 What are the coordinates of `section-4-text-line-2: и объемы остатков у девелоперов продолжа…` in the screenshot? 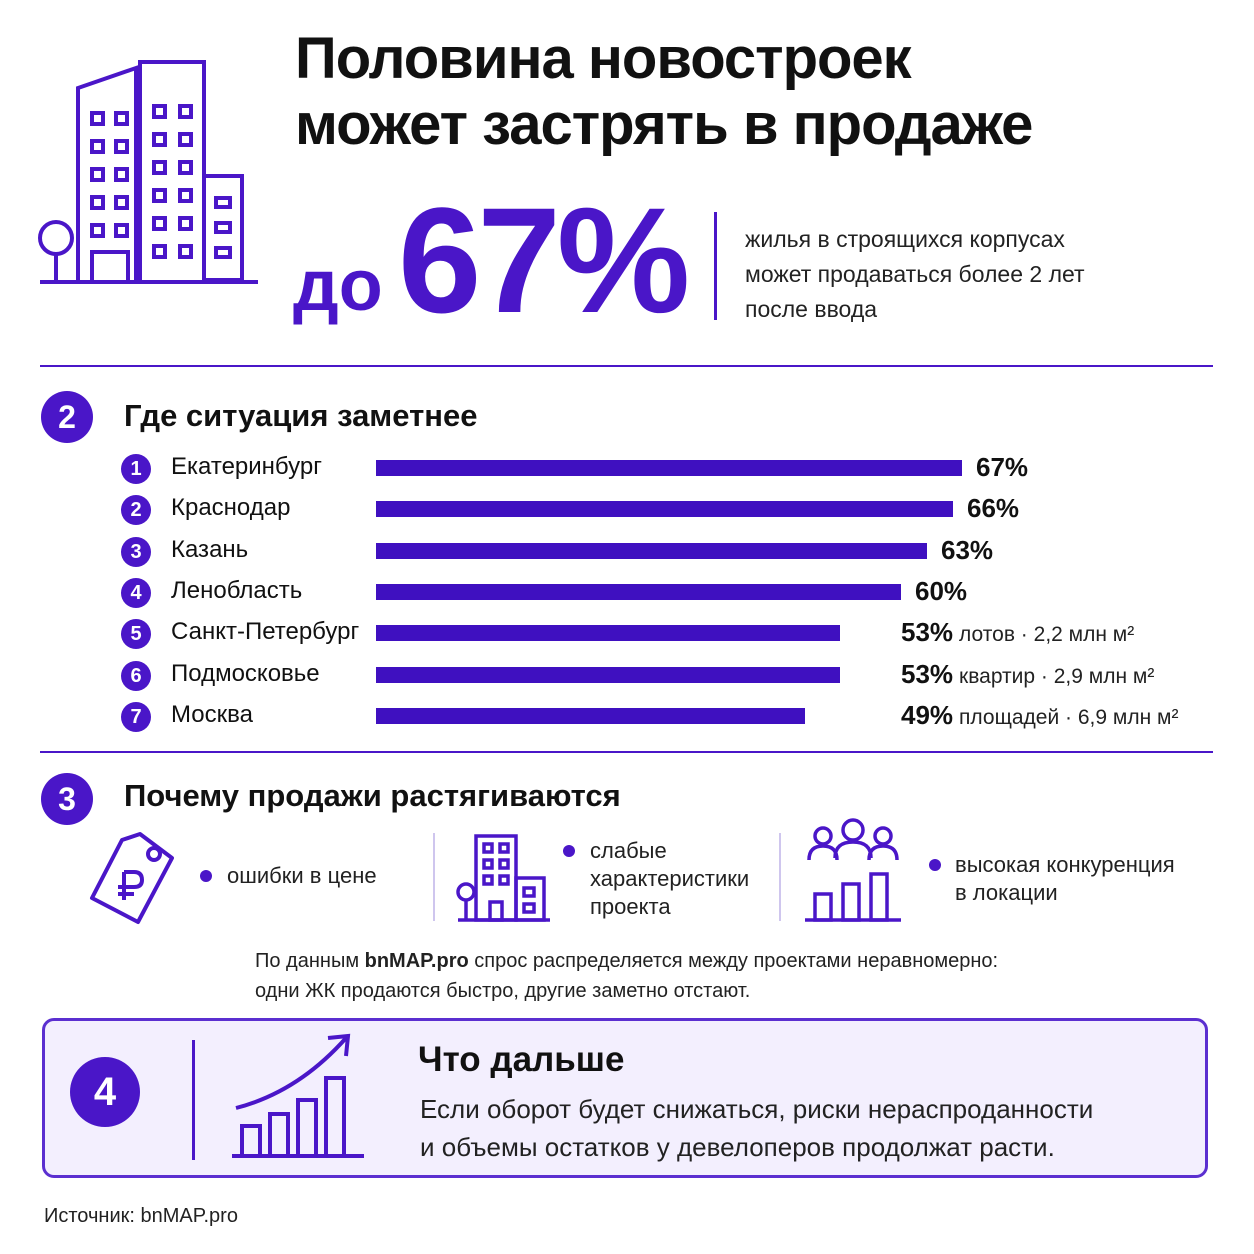 It's located at (737, 1147).